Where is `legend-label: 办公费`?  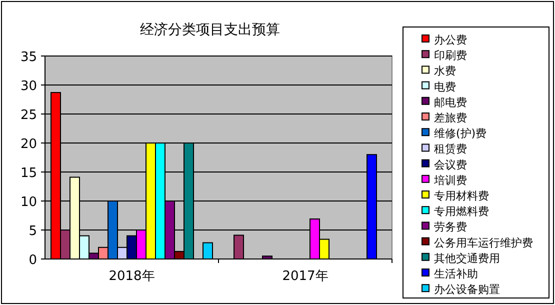 legend-label: 办公费 is located at coordinates (450, 40).